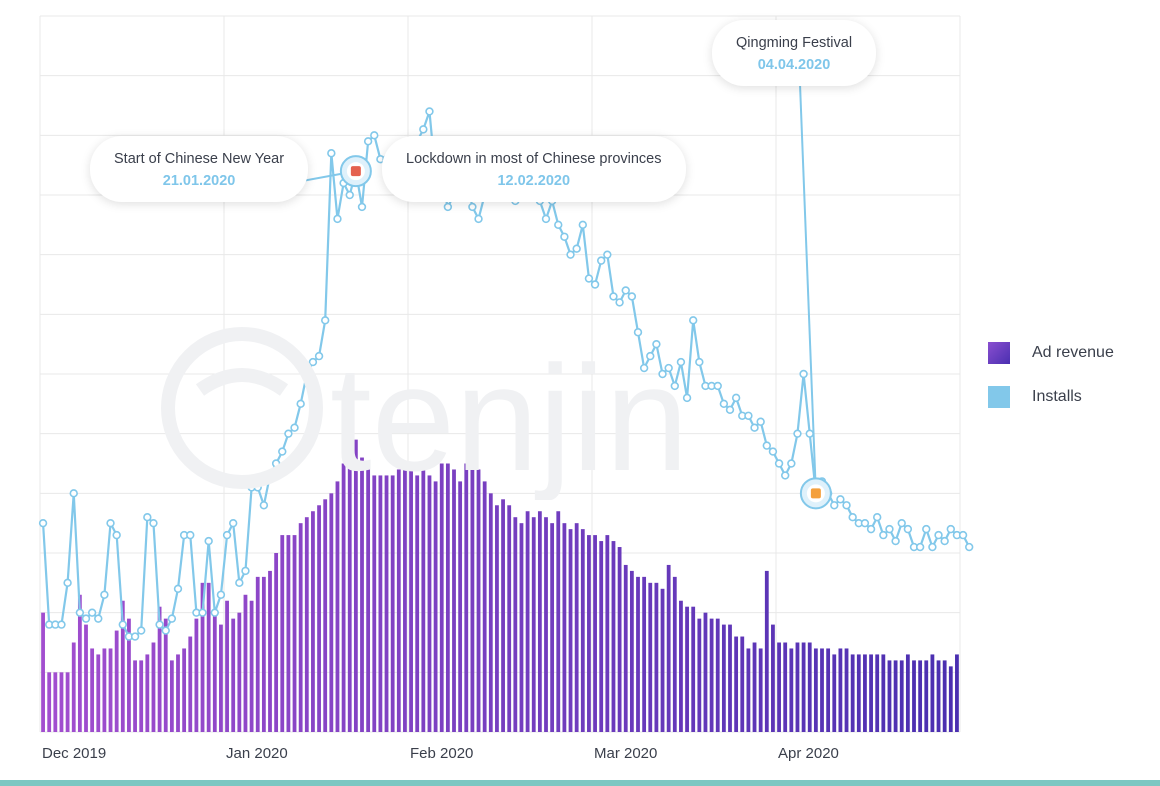 This screenshot has height=786, width=1160. Describe the element at coordinates (257, 753) in the screenshot. I see `x-tick-label: Jan 2020` at that location.